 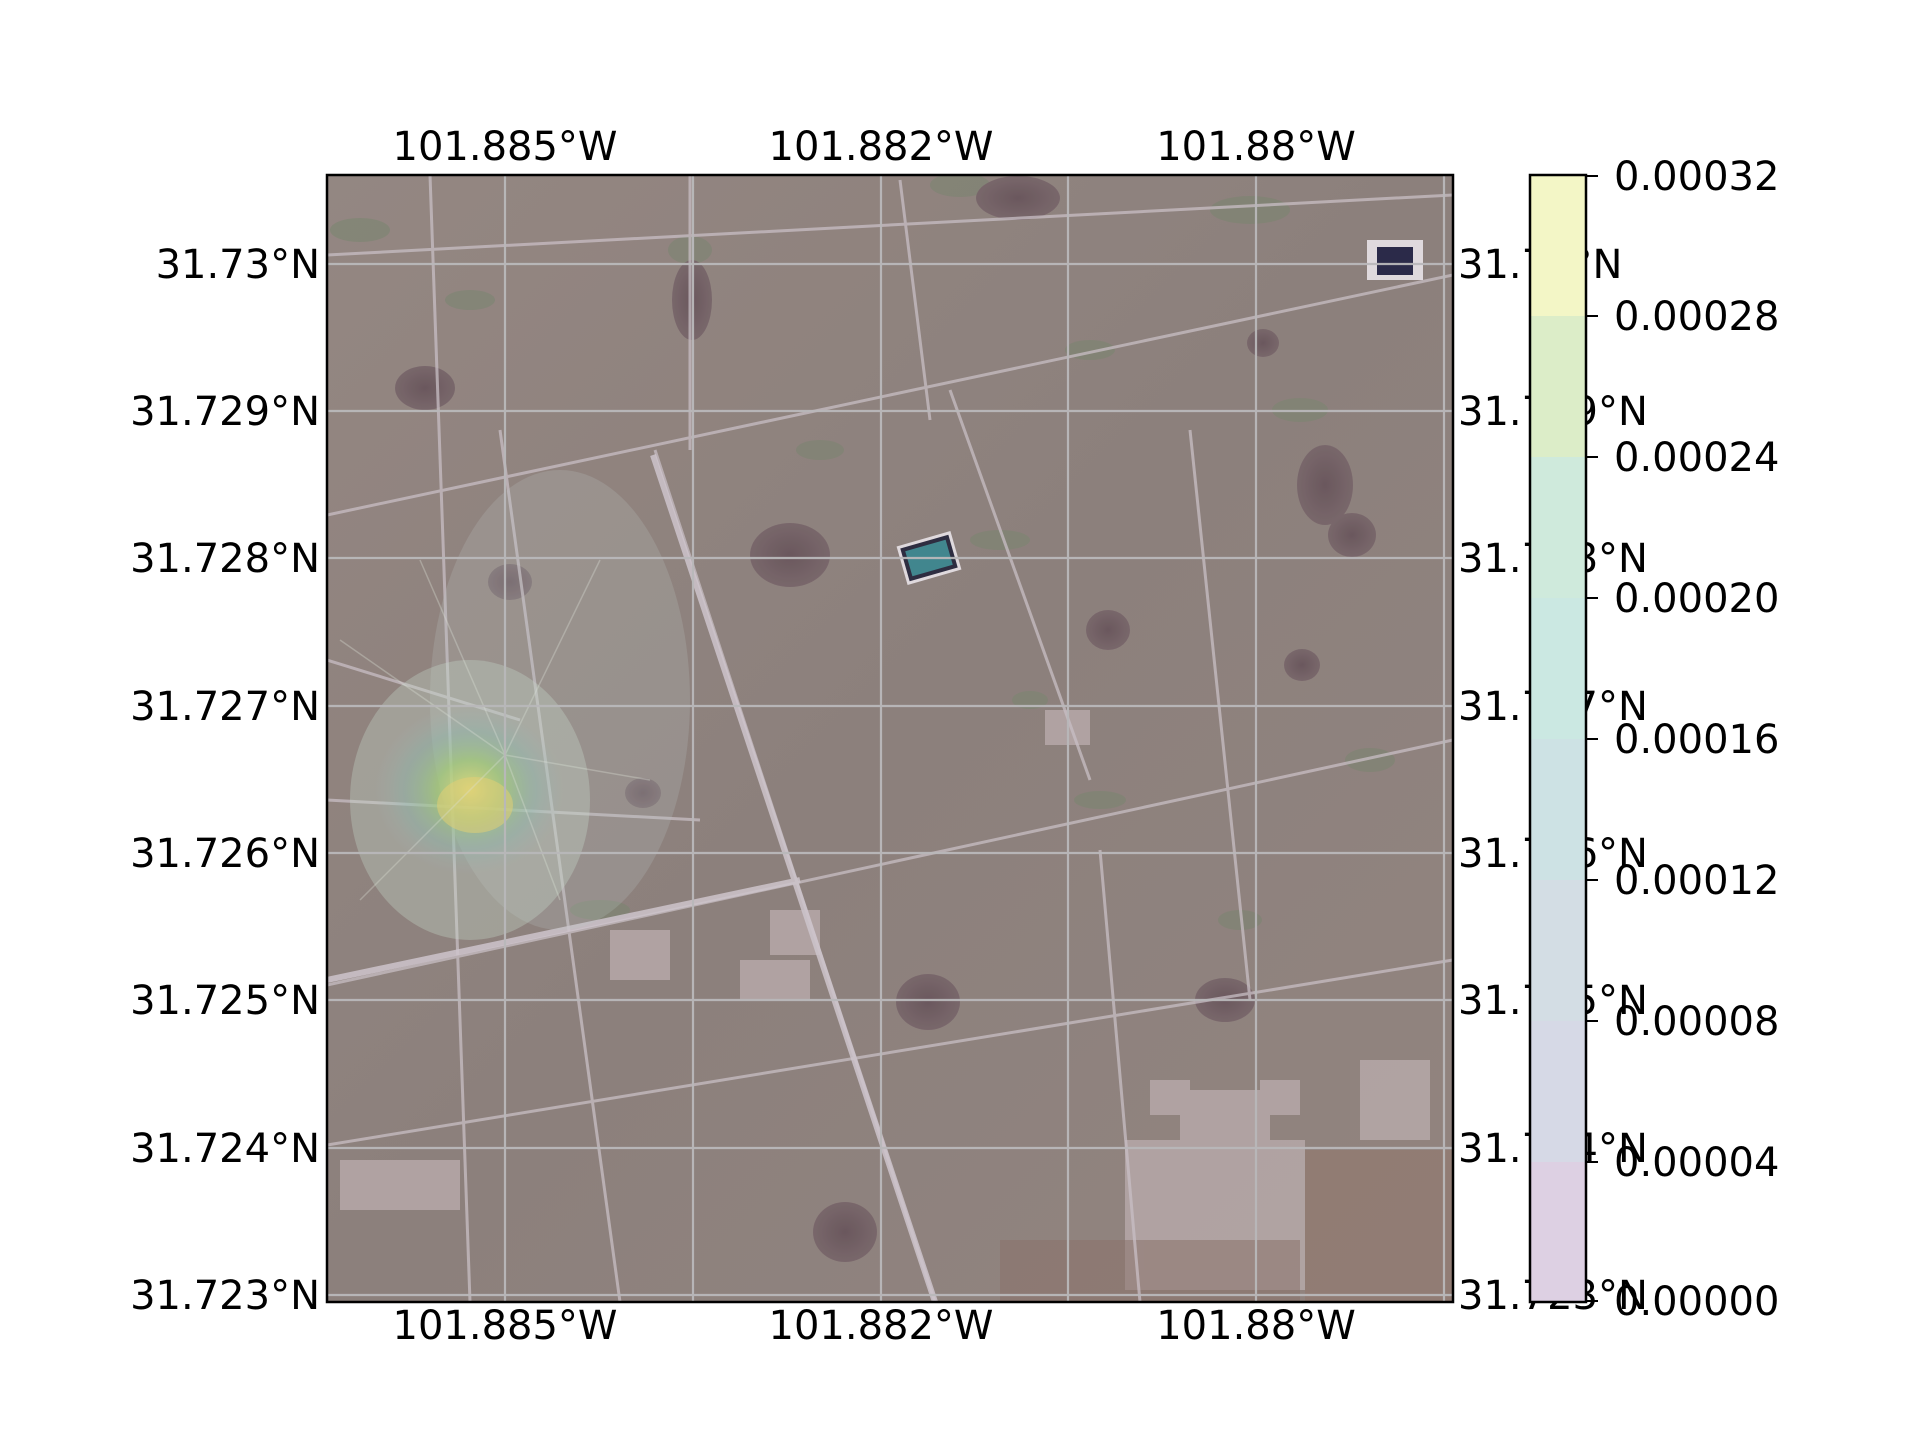 What do you see at coordinates (225, 854) in the screenshot?
I see `lat-label-left: 31.726°N` at bounding box center [225, 854].